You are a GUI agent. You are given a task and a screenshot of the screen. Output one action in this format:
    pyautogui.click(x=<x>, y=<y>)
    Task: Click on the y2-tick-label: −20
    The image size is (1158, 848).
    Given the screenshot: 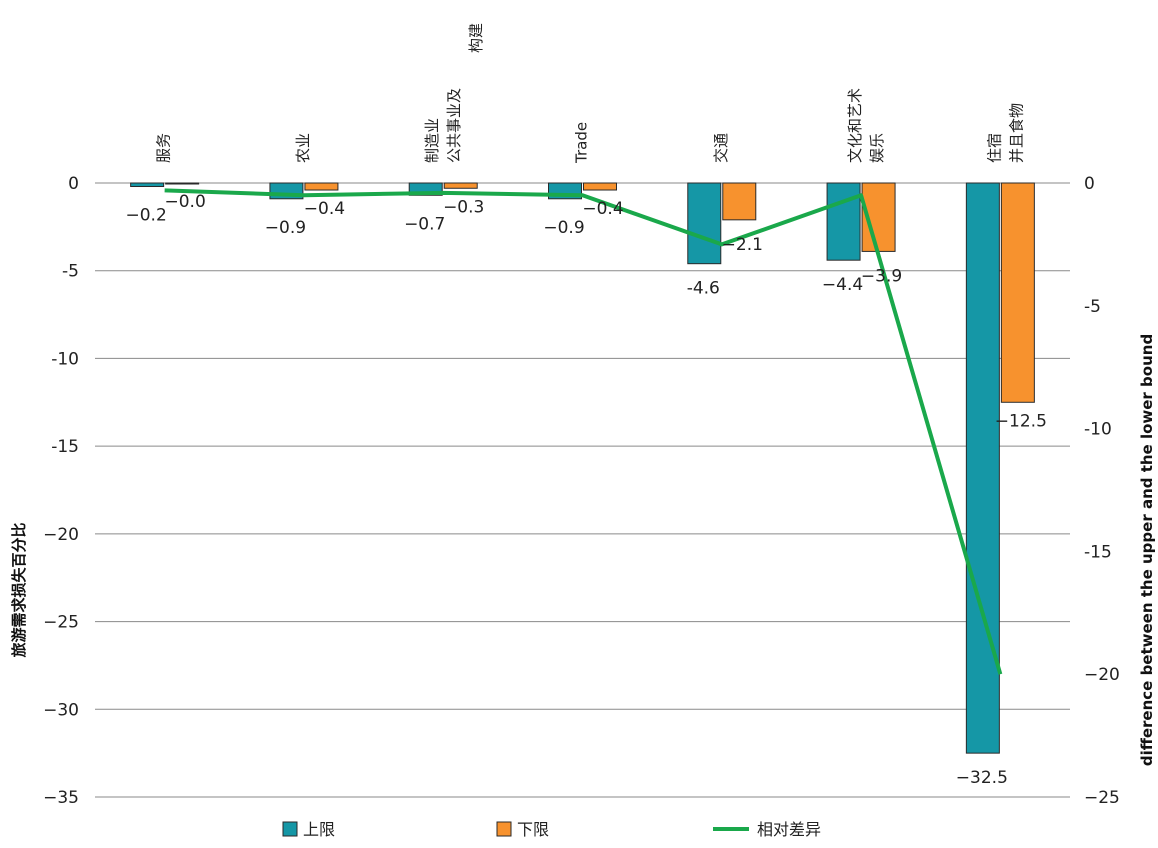 What is the action you would take?
    pyautogui.click(x=1102, y=675)
    